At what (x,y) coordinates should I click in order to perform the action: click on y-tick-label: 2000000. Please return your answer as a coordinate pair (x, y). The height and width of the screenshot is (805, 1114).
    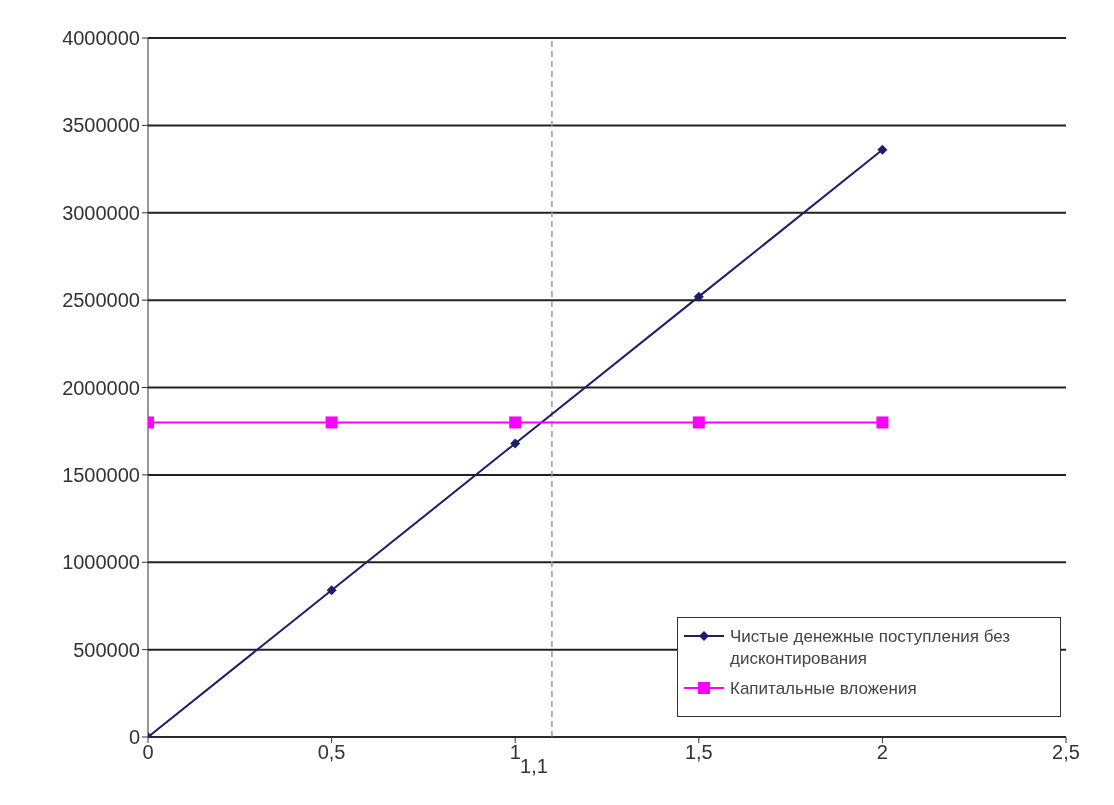
    Looking at the image, I should click on (101, 387).